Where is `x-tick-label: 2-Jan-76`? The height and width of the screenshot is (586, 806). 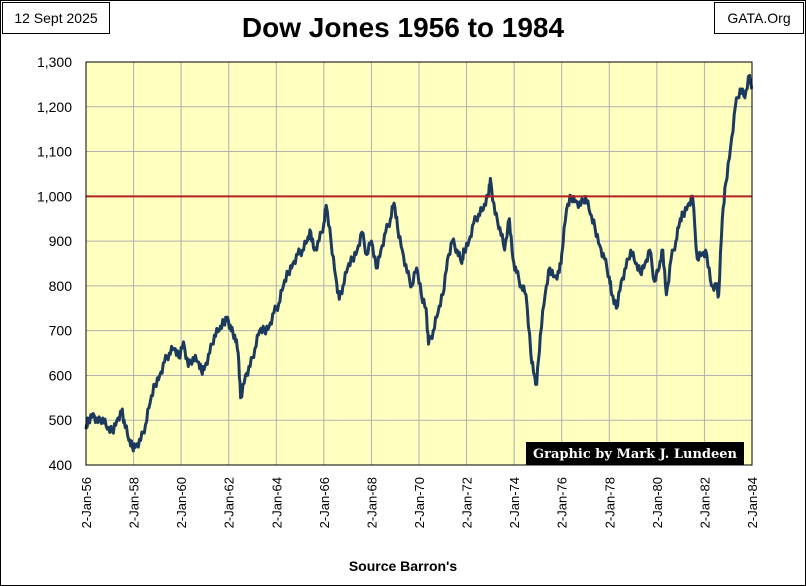
x-tick-label: 2-Jan-76 is located at coordinates (562, 502).